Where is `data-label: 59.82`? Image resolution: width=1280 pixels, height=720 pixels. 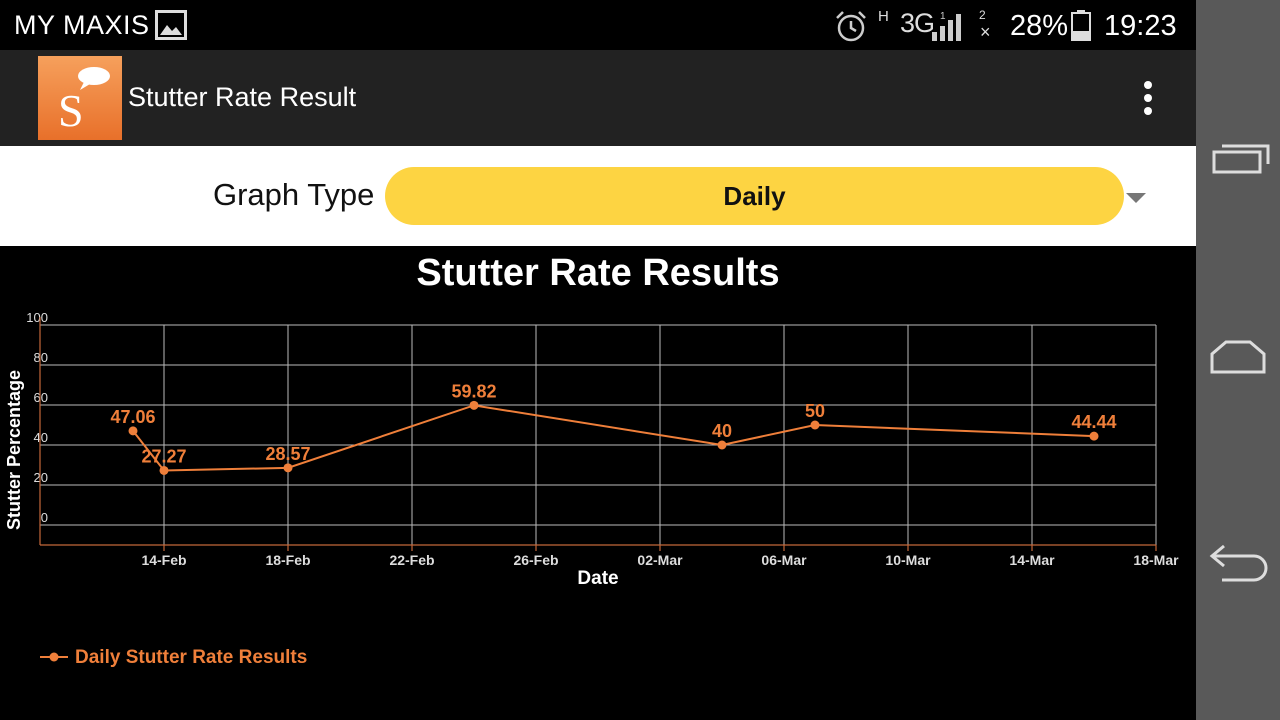
data-label: 59.82 is located at coordinates (473, 391).